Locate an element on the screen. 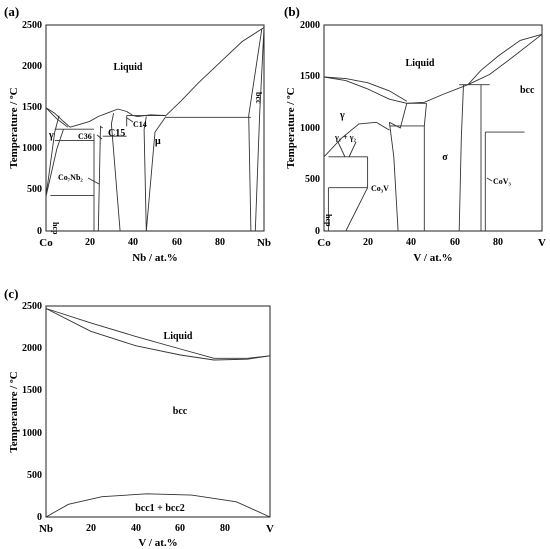 The height and width of the screenshot is (549, 550). phase-label-co3v: Co₃V is located at coordinates (380, 188).